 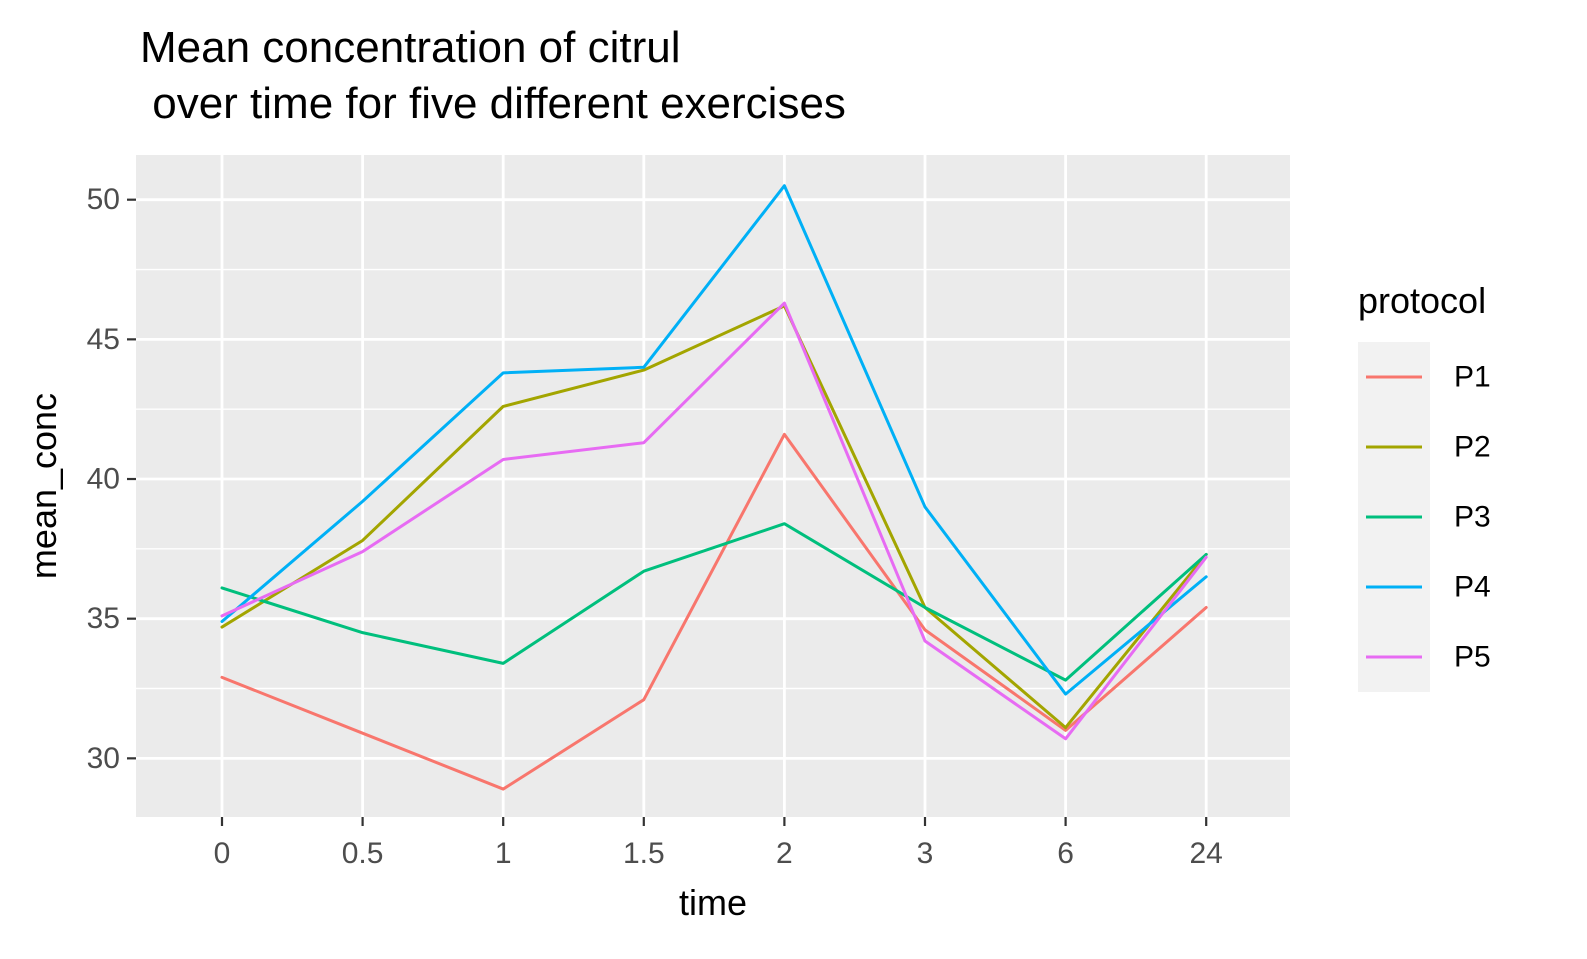 What do you see at coordinates (103, 758) in the screenshot?
I see `y-tick-label: 30` at bounding box center [103, 758].